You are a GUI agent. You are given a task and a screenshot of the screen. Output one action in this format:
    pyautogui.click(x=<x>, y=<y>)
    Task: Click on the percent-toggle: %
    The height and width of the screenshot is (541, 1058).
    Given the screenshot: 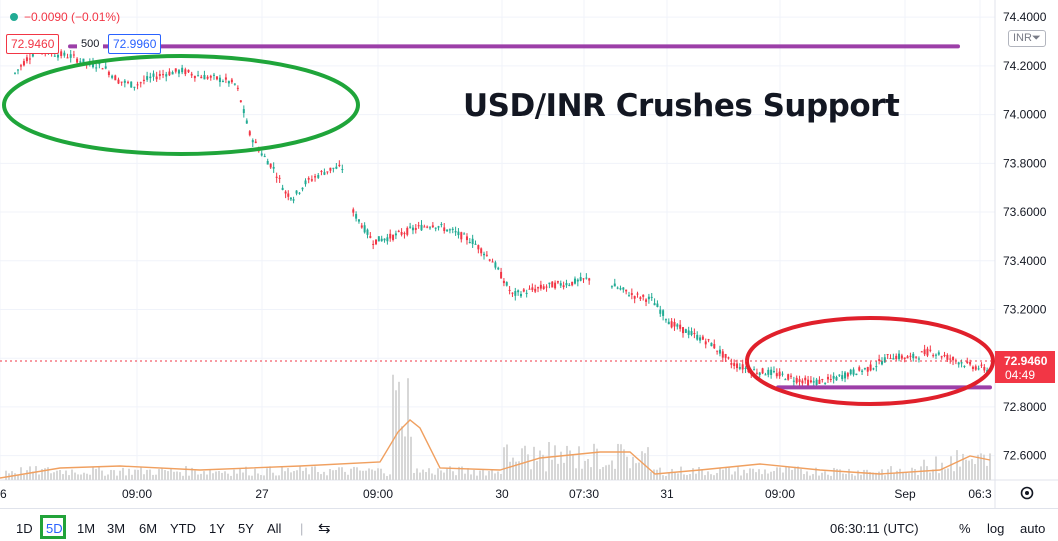 What is the action you would take?
    pyautogui.click(x=965, y=528)
    